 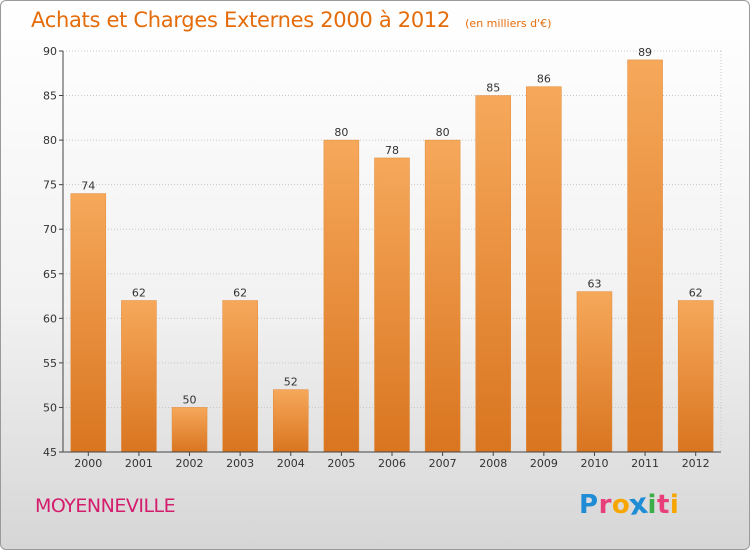 What do you see at coordinates (50, 229) in the screenshot?
I see `y-tick-label: 70` at bounding box center [50, 229].